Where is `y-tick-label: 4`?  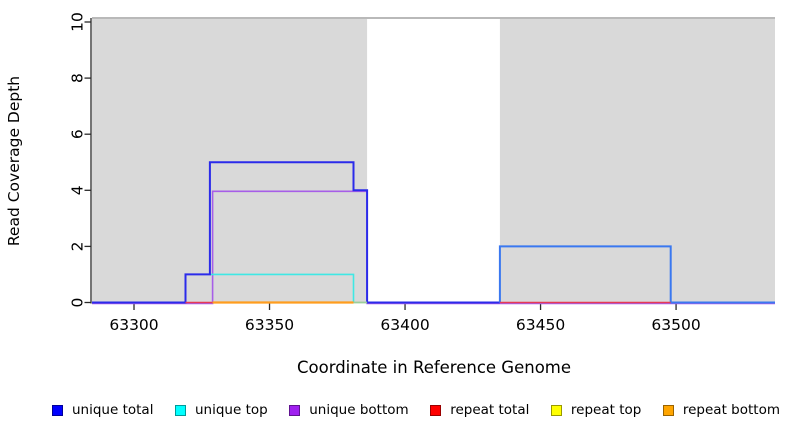 y-tick-label: 4 is located at coordinates (78, 190).